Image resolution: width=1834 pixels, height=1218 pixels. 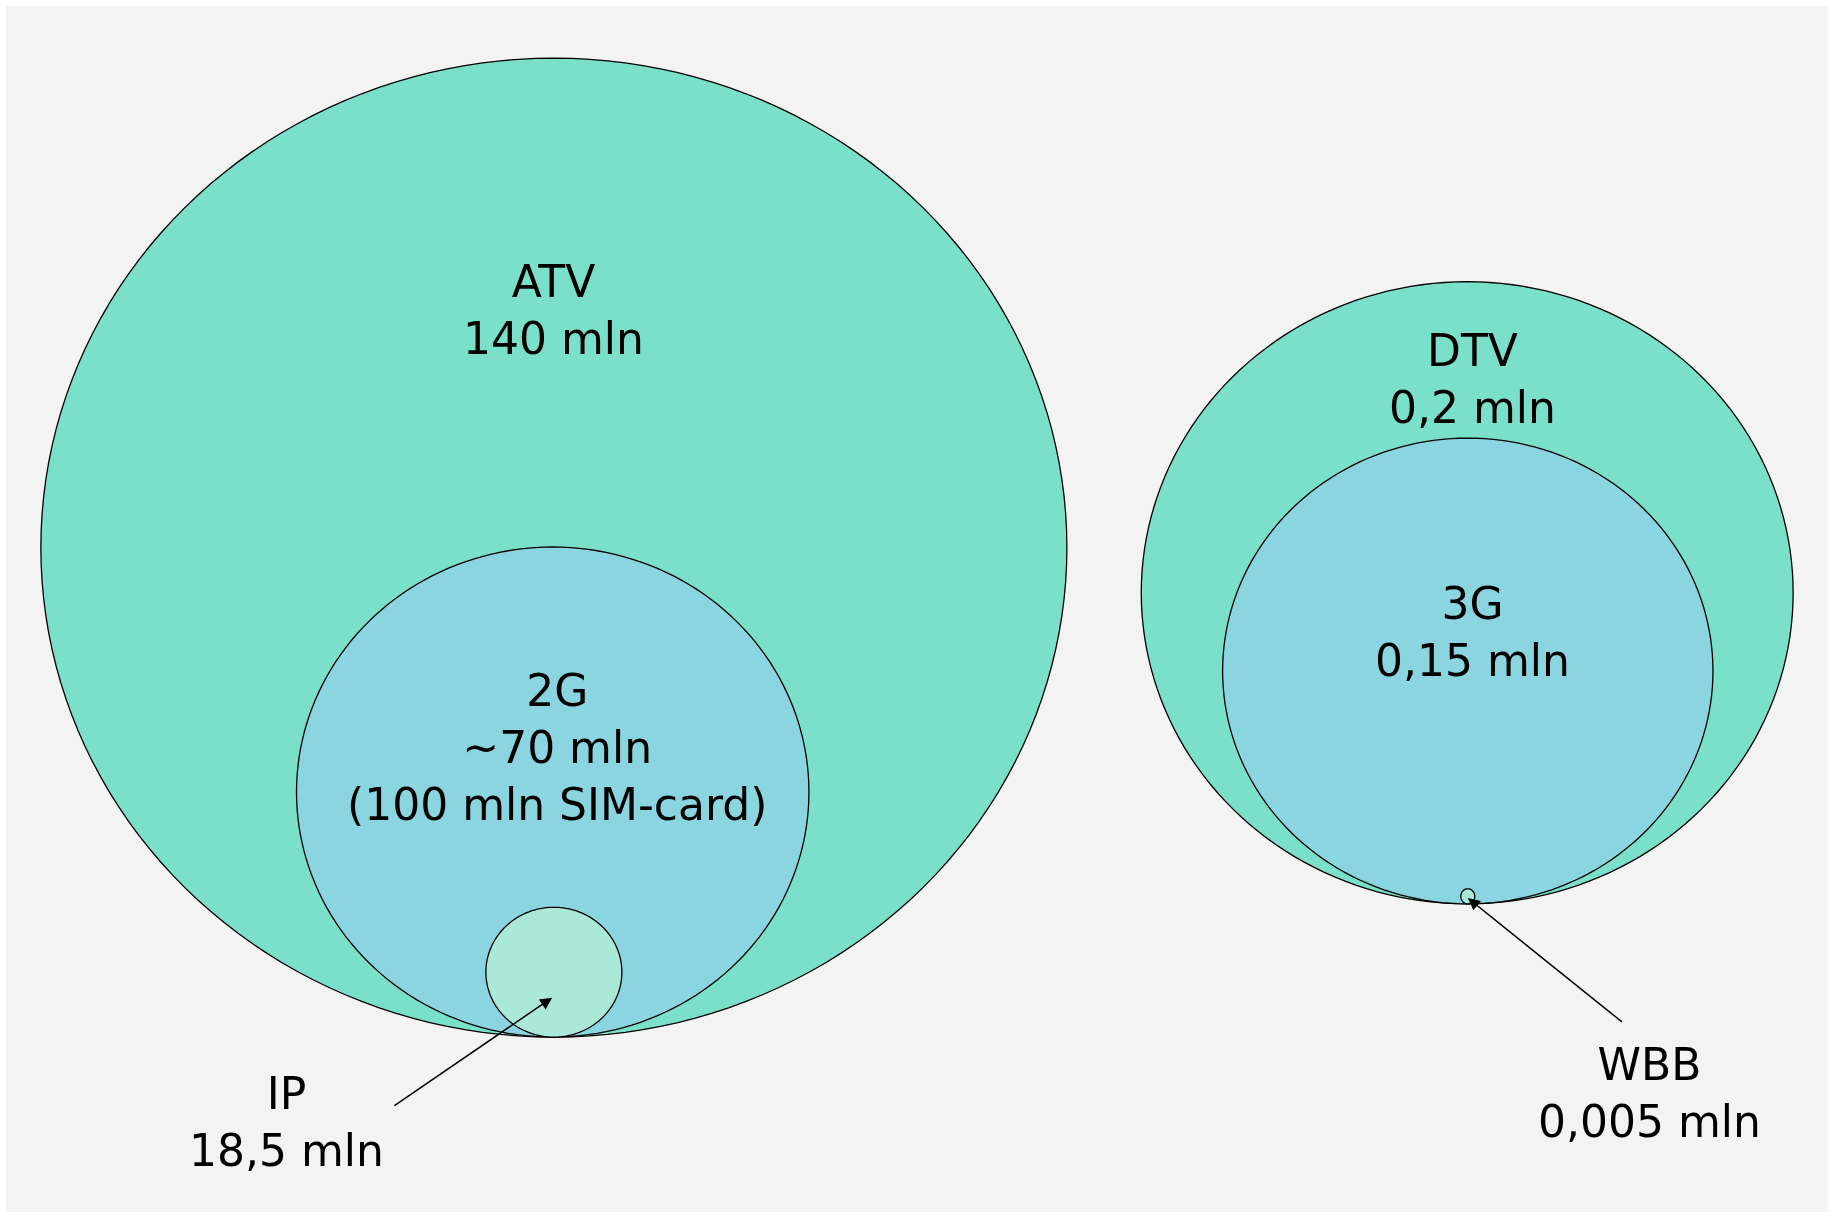 I want to click on data-label: 0,005 mln, so click(x=1649, y=1122).